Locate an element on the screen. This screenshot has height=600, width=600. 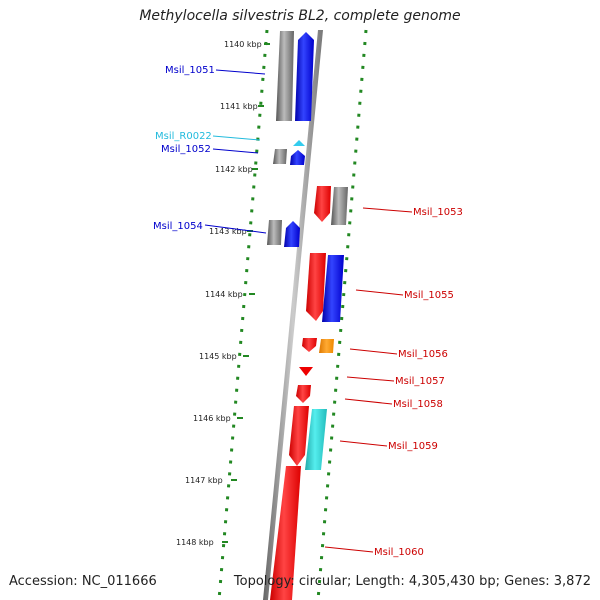
rna-arrow-msil-r0022 is located at coordinates (299, 143).